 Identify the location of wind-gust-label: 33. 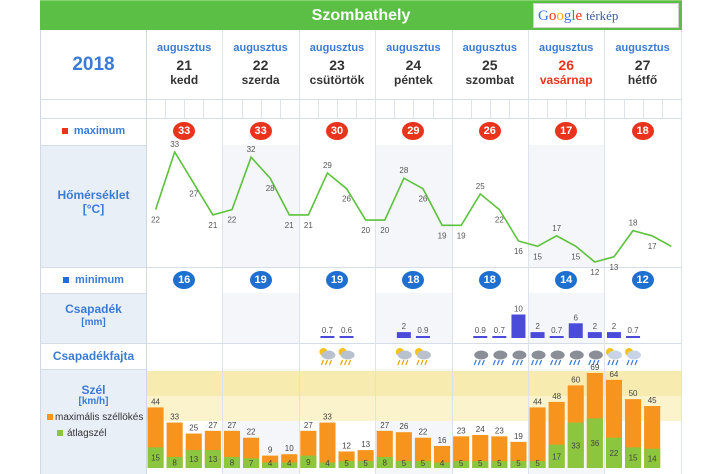
(174, 417).